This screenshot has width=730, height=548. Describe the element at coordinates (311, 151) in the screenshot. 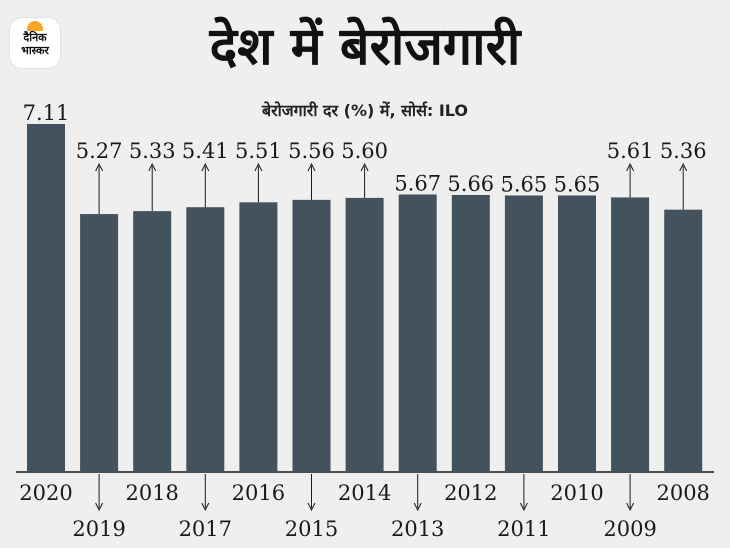

I see `value-label: 5.56` at that location.